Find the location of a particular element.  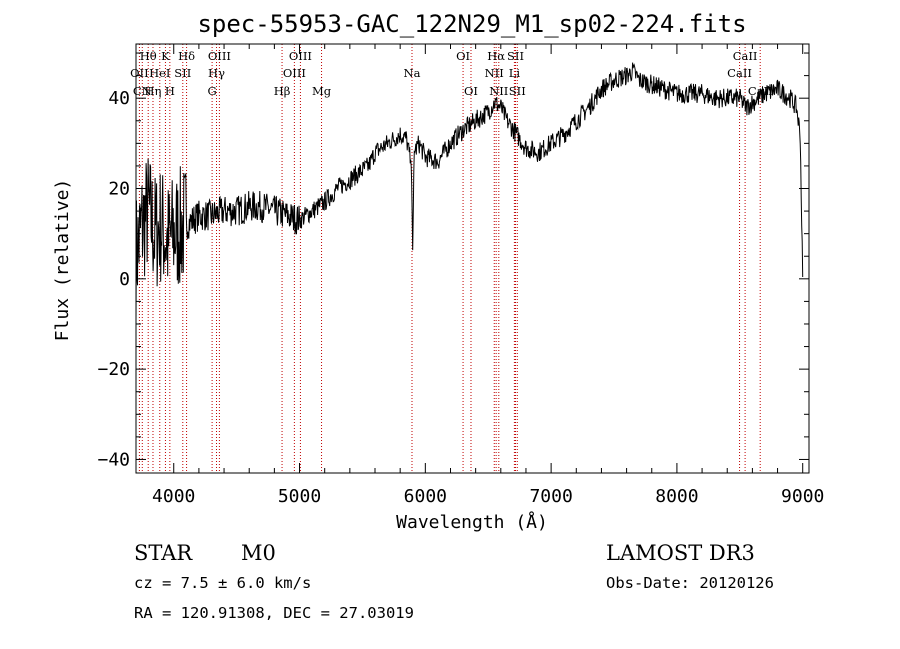

y-tick-label-0: −40 is located at coordinates (113, 459).